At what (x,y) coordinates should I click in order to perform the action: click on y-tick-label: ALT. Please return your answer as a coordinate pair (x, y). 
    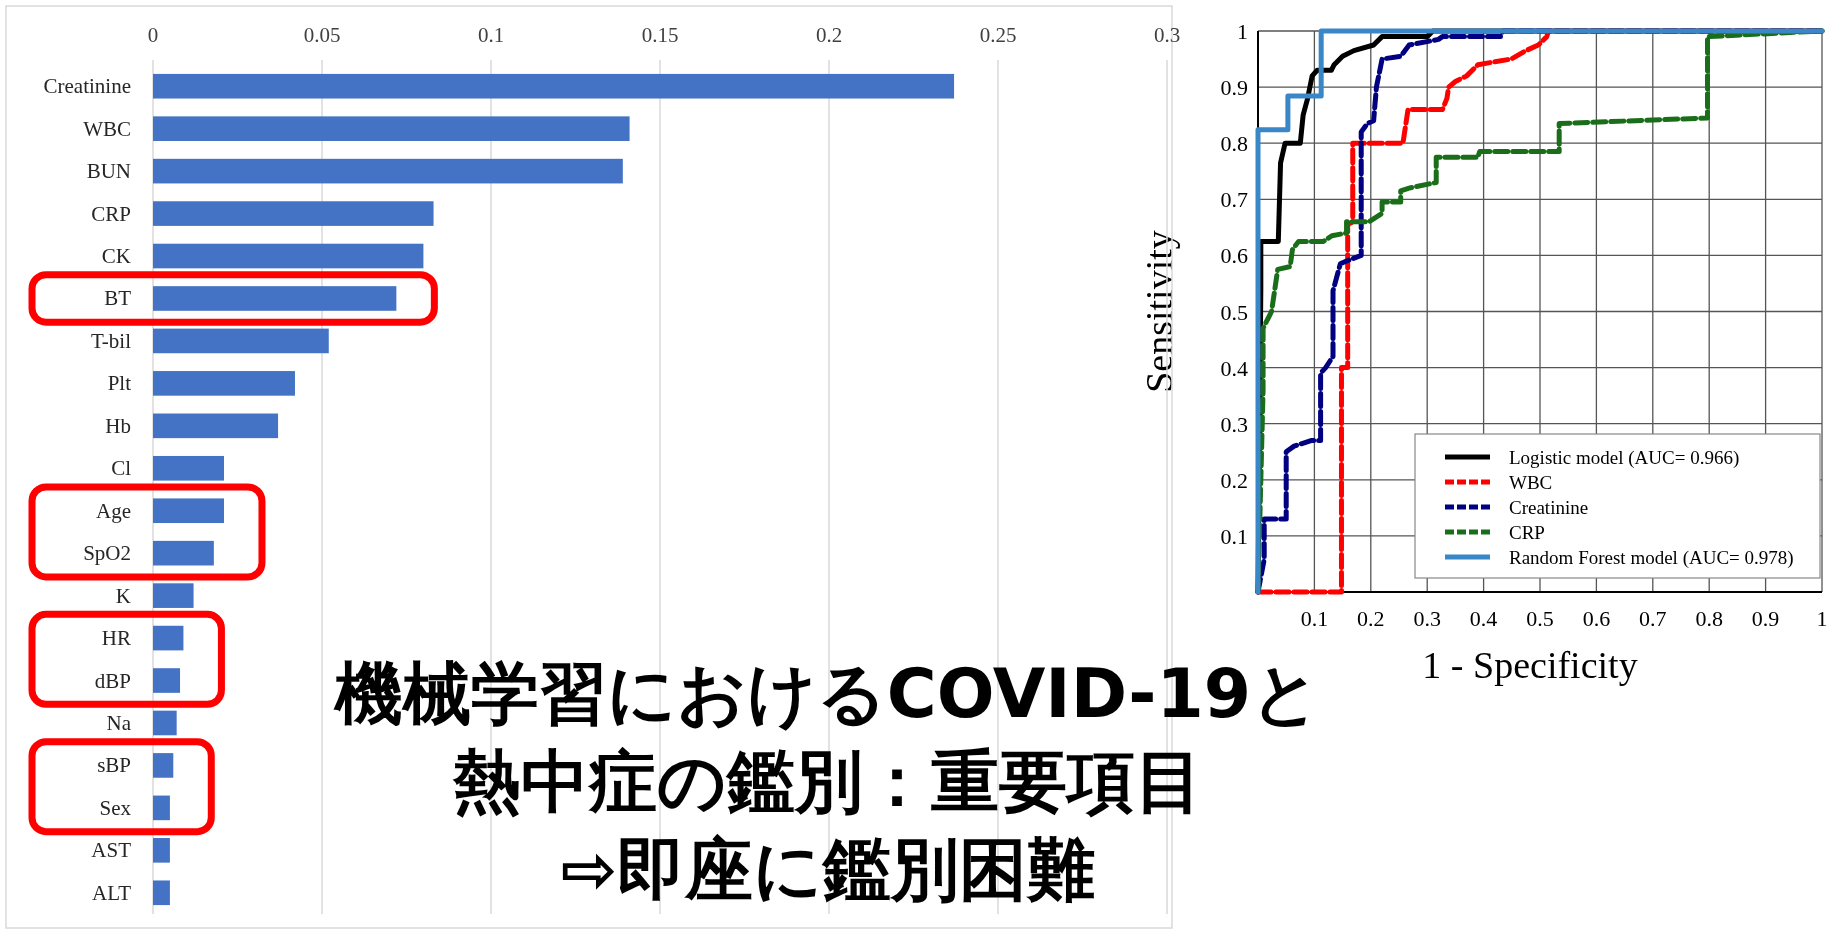
    Looking at the image, I should click on (112, 892).